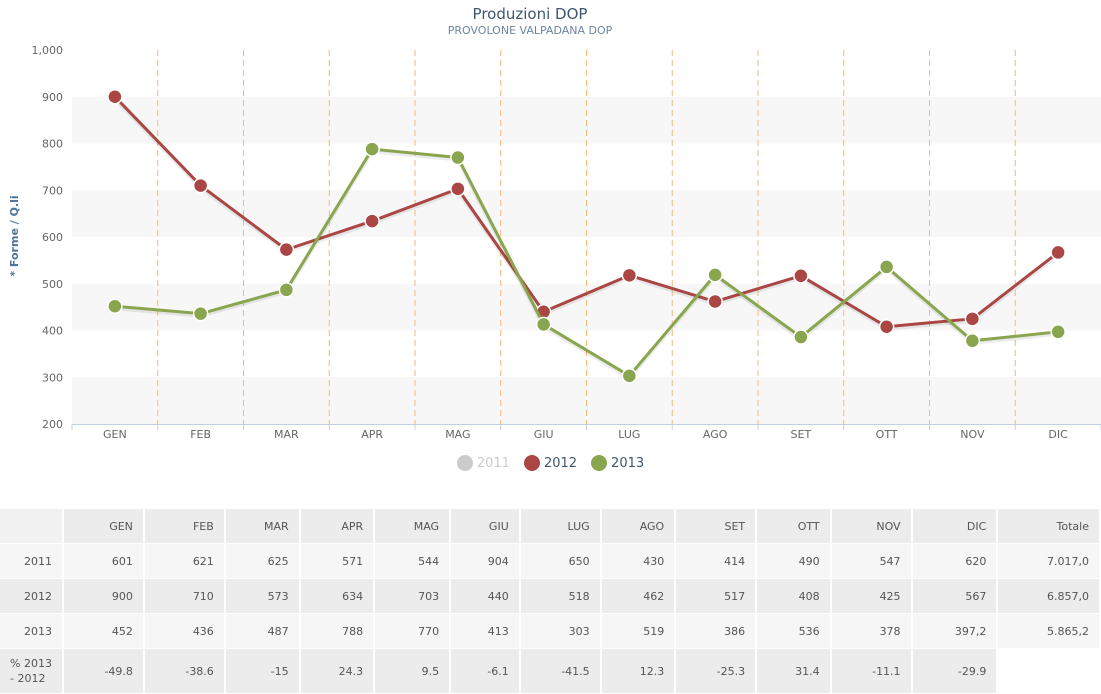 This screenshot has height=694, width=1101. I want to click on y-tick-label: 400, so click(52, 331).